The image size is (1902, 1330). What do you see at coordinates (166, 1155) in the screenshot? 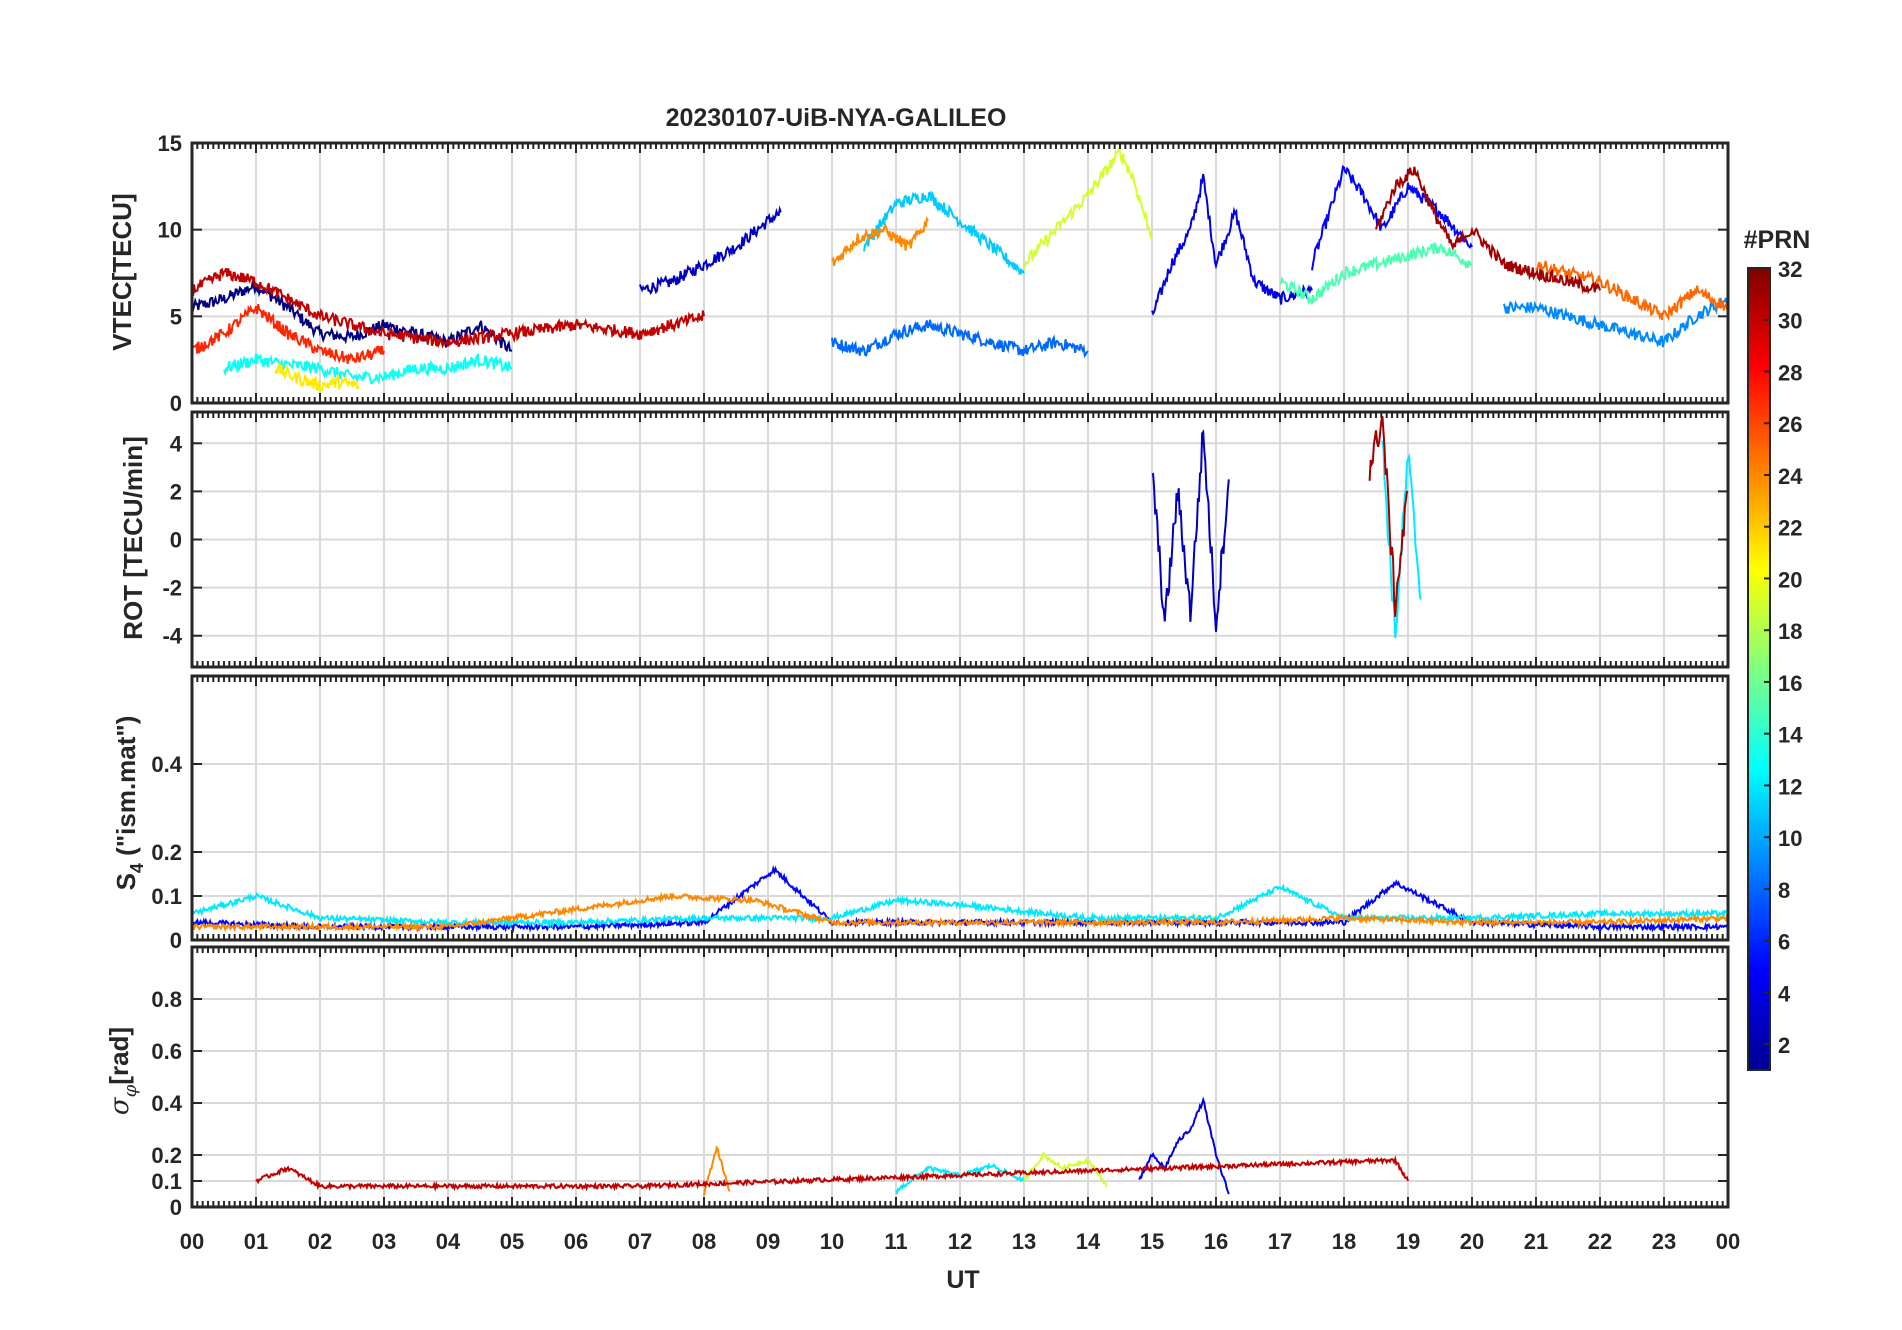
I see `sigma-phi-ytick-label: 0.2` at bounding box center [166, 1155].